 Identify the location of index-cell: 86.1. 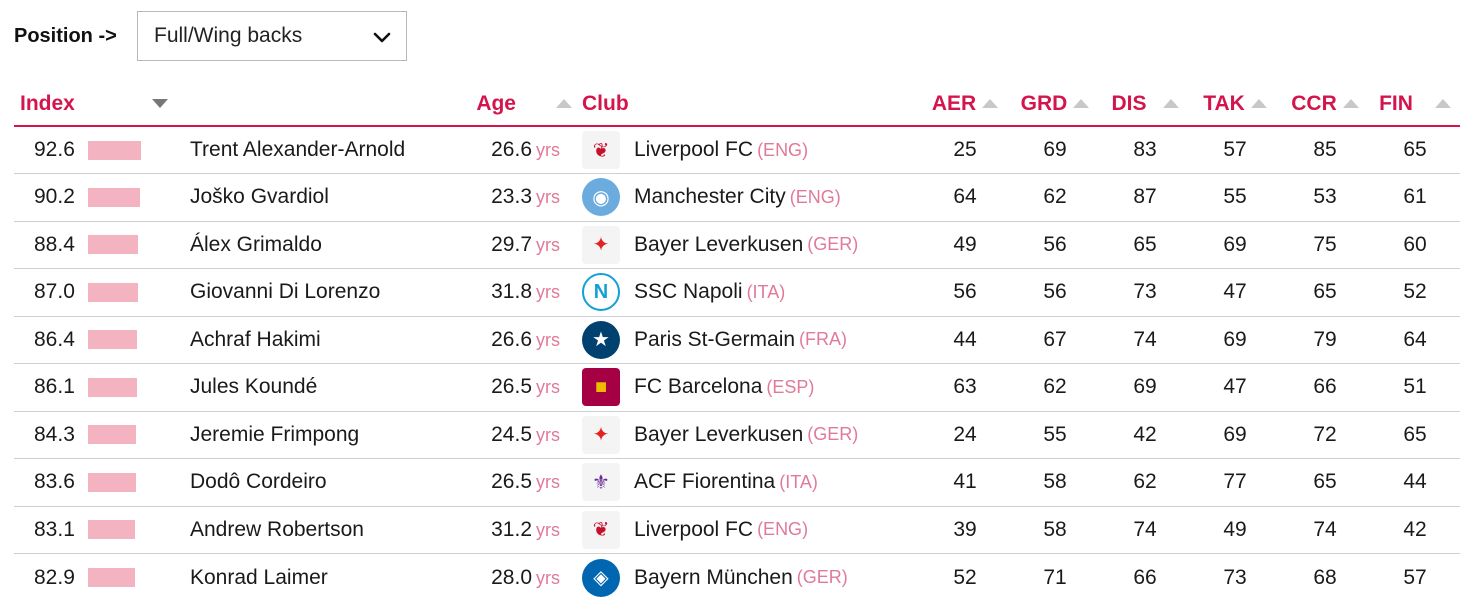
(102, 387).